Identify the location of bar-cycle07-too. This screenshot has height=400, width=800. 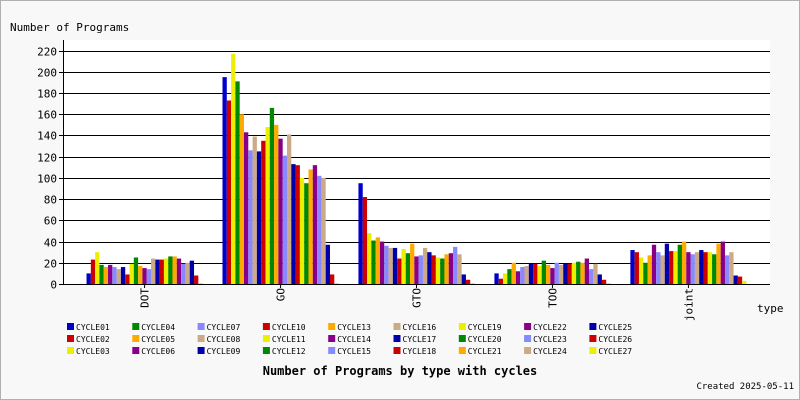
(522, 275).